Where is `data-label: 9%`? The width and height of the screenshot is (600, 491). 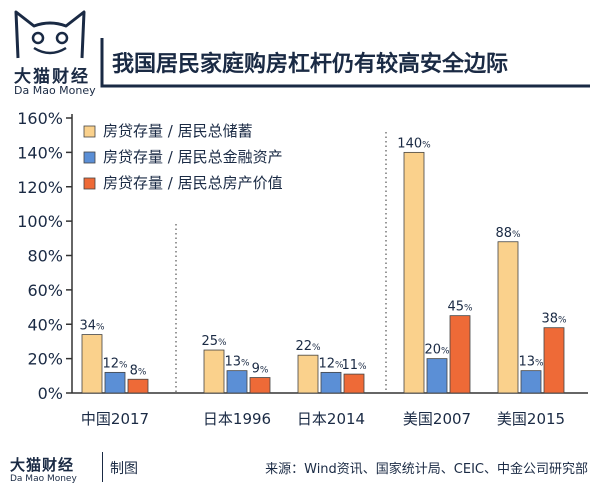 data-label: 9% is located at coordinates (260, 369).